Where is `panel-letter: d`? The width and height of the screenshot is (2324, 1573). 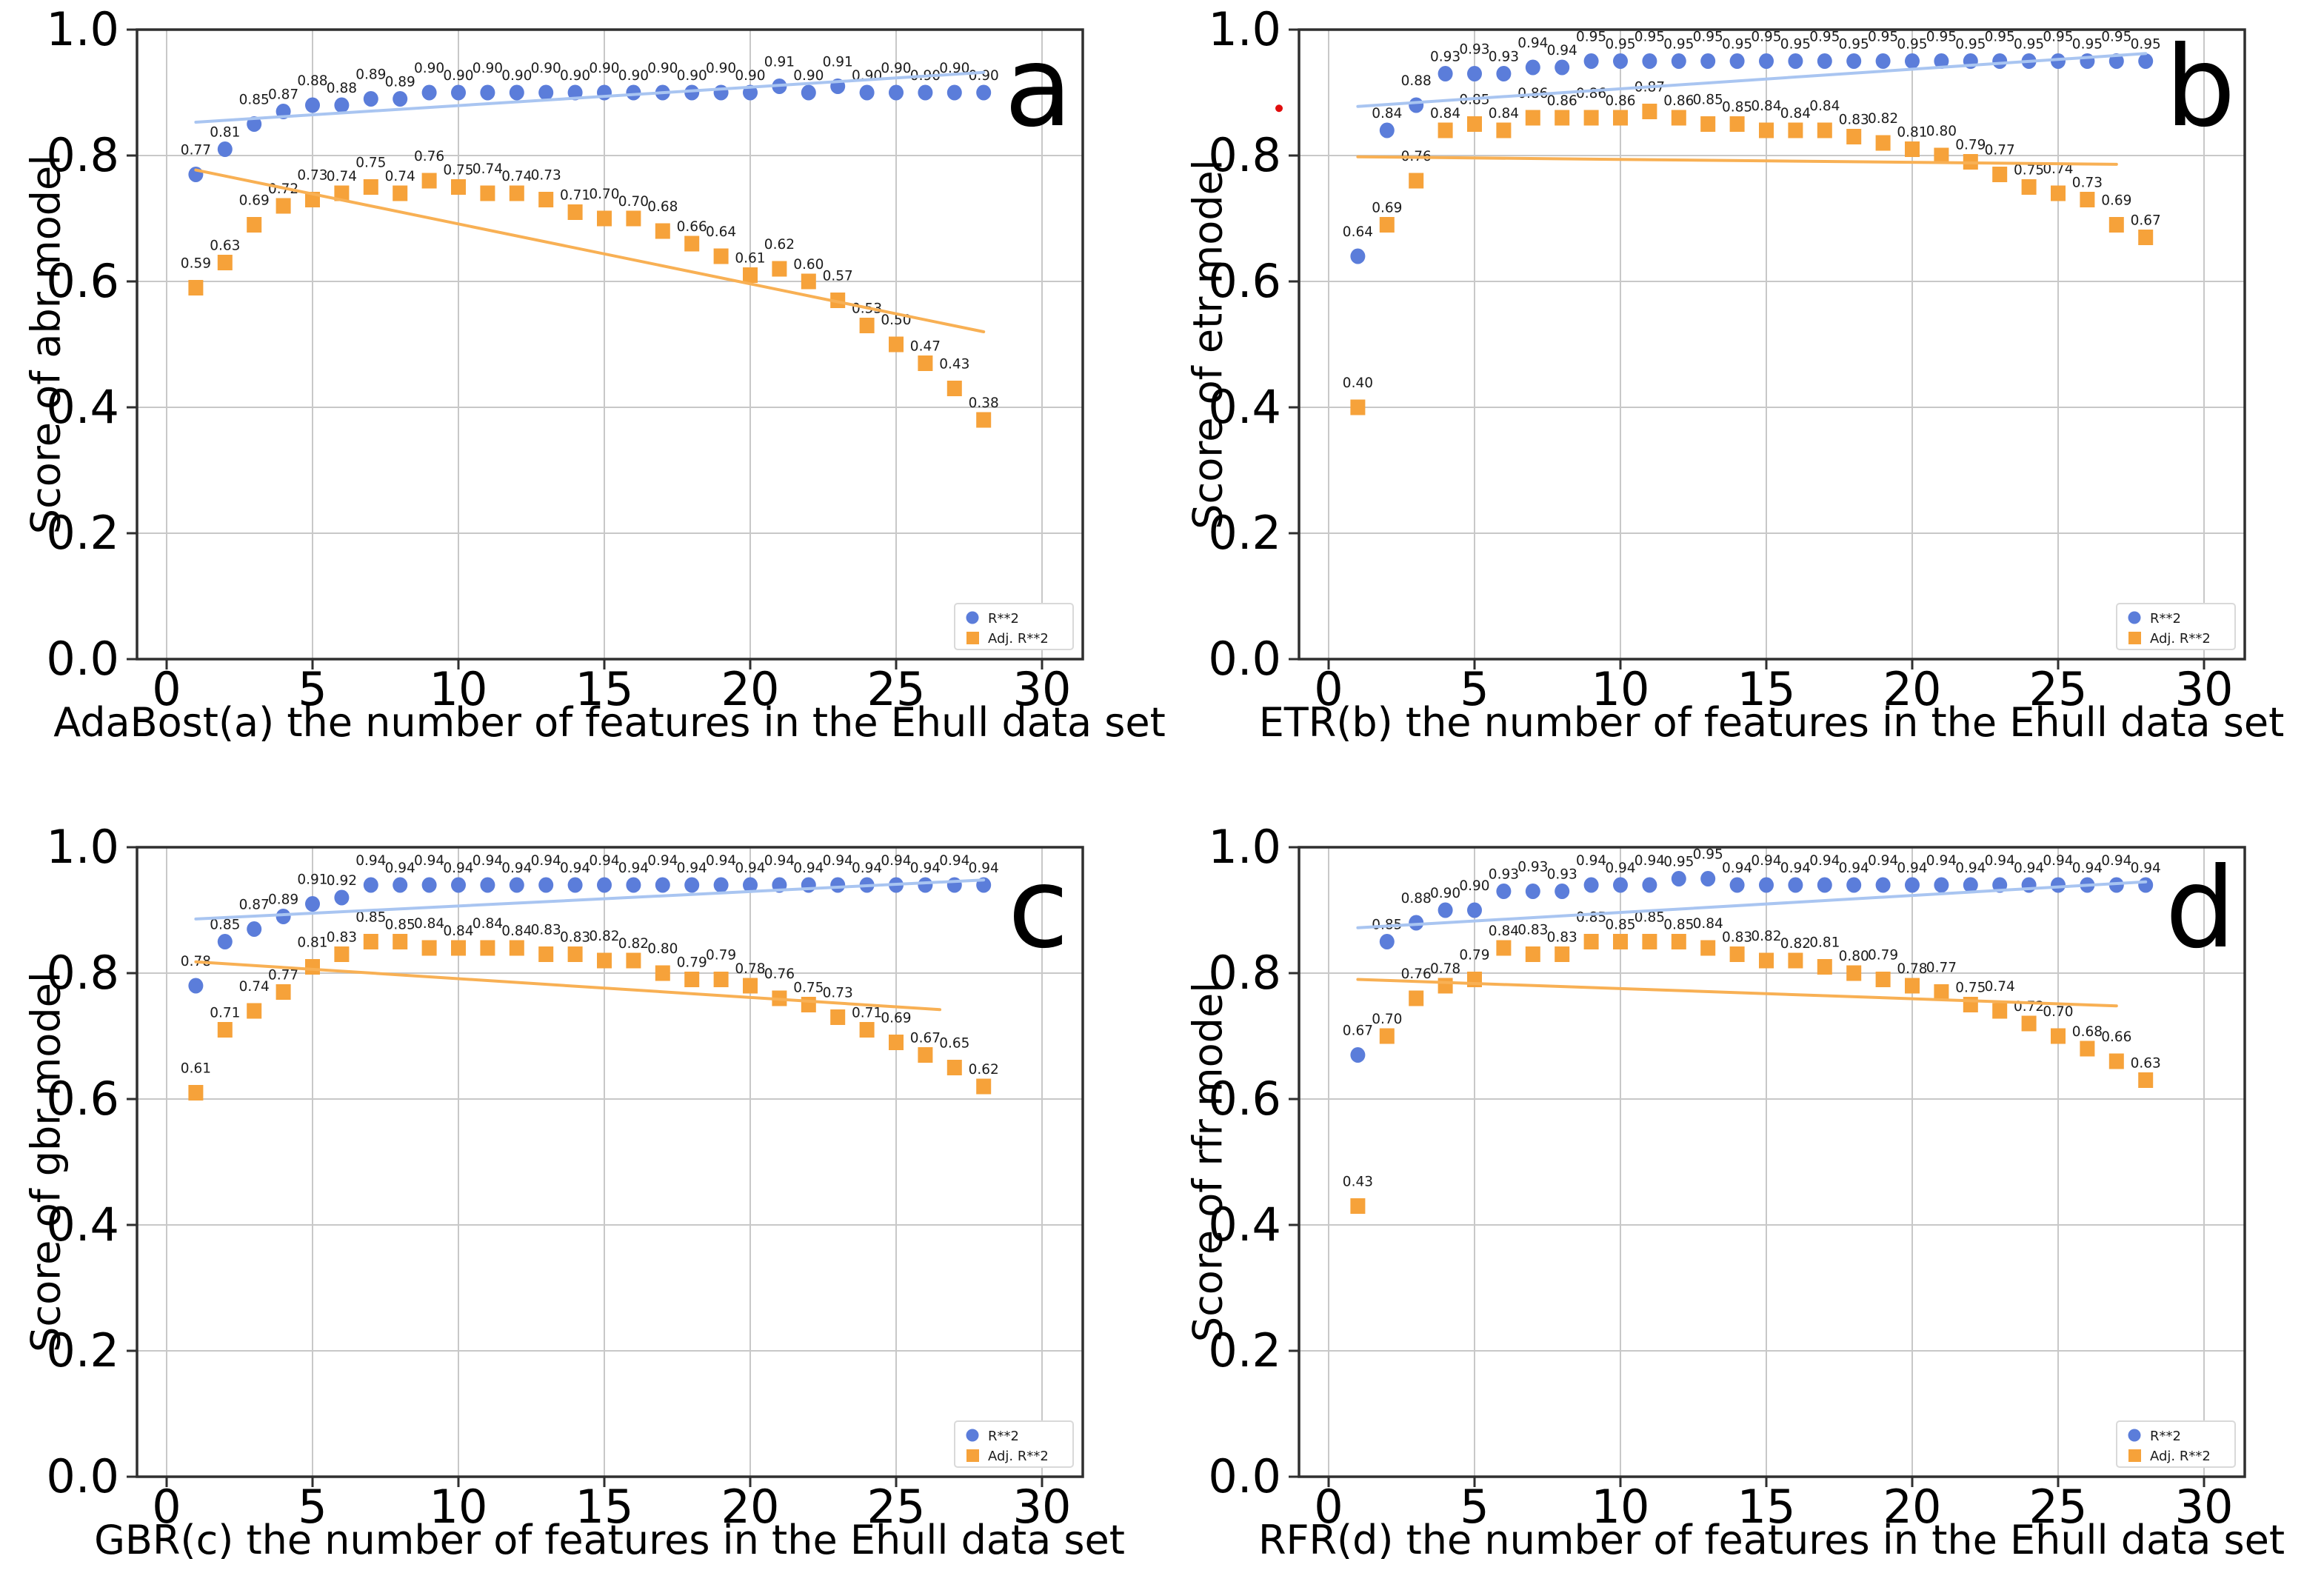 panel-letter: d is located at coordinates (2200, 908).